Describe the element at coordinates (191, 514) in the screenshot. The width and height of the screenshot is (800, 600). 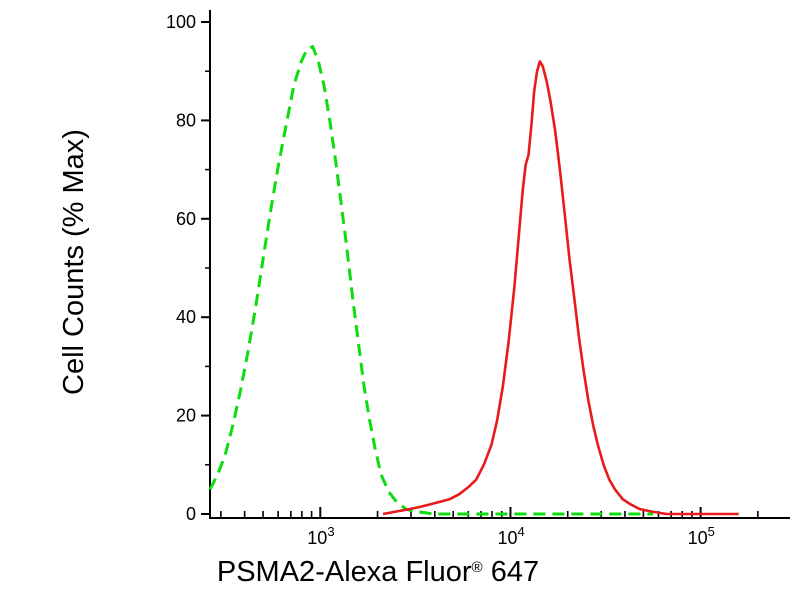
I see `y-tick-label: 0` at that location.